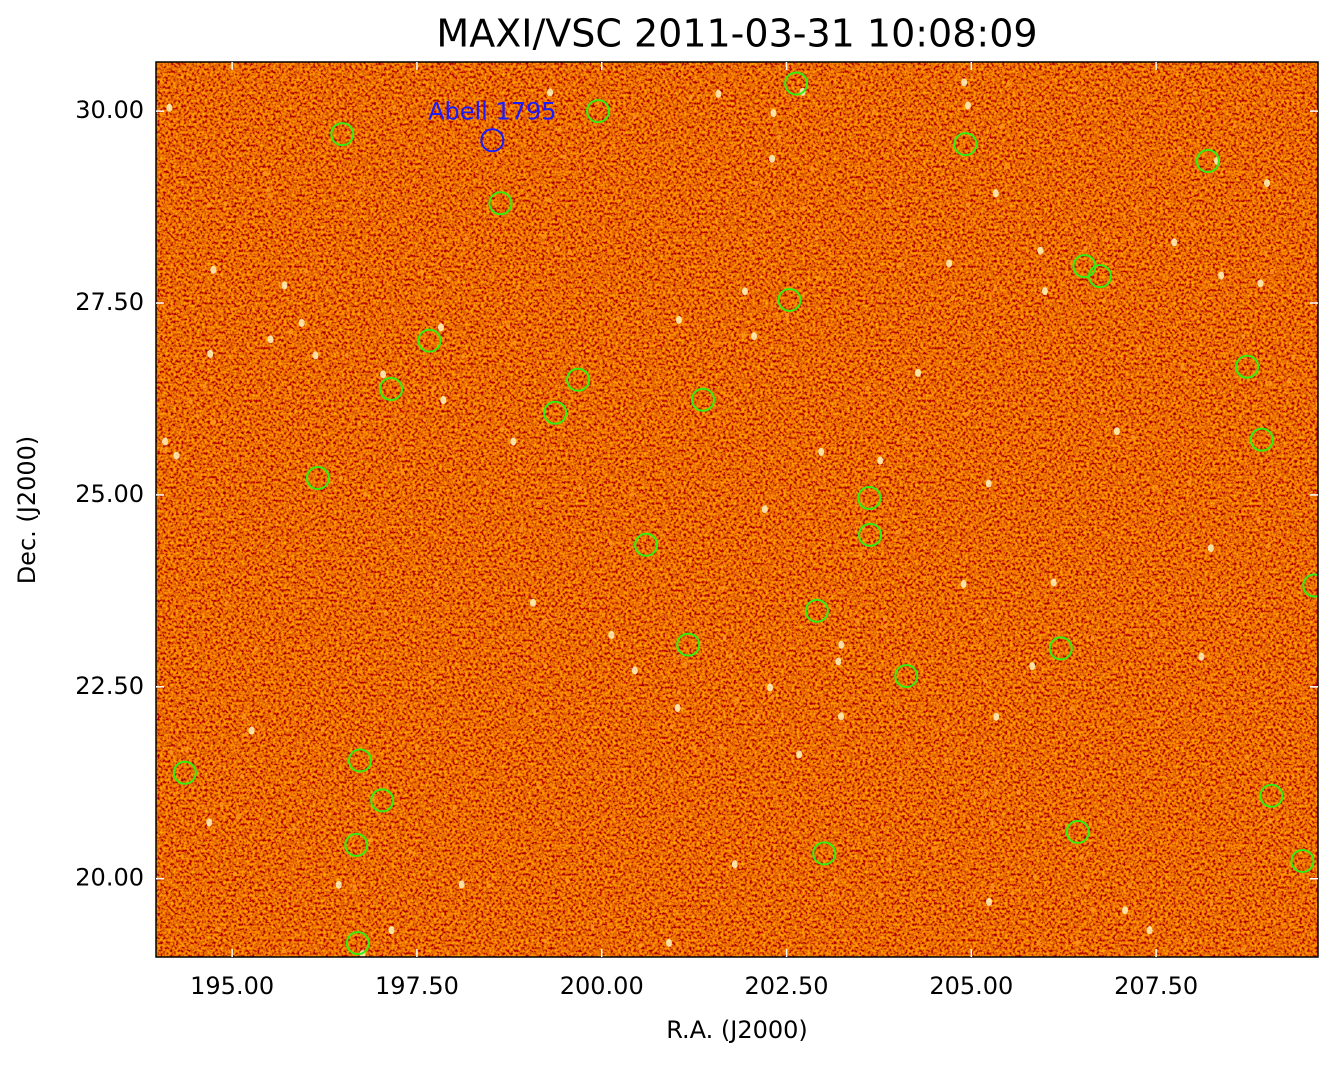 This screenshot has width=1333, height=1065. Describe the element at coordinates (109, 110) in the screenshot. I see `y-tick-label: 30.00` at that location.